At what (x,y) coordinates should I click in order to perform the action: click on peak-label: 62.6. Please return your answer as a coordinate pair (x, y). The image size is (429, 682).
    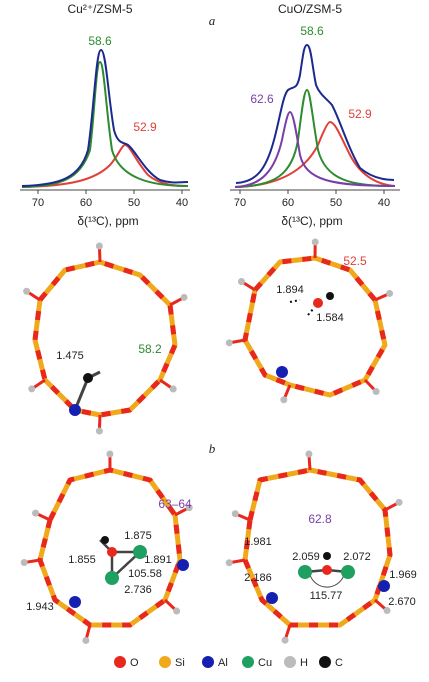
    Looking at the image, I should click on (262, 99).